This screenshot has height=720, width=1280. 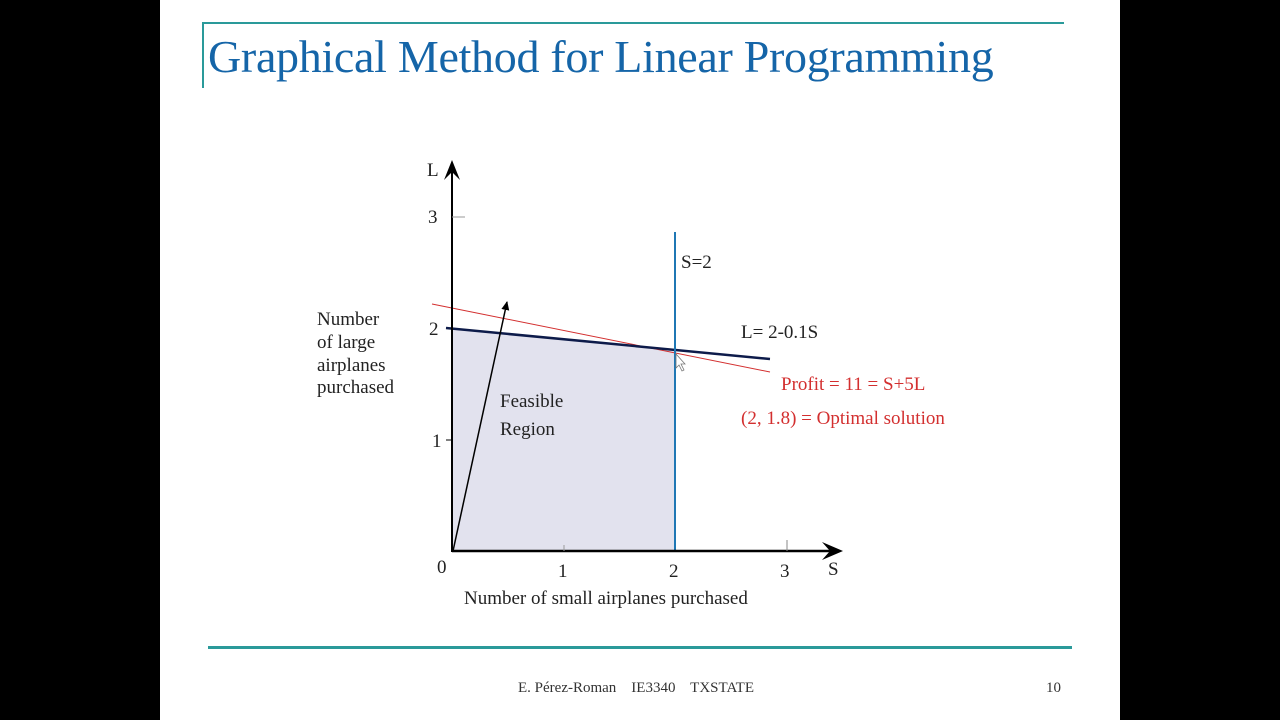 What do you see at coordinates (351, 365) in the screenshot?
I see `y-axis-title-line-3: airplanes` at bounding box center [351, 365].